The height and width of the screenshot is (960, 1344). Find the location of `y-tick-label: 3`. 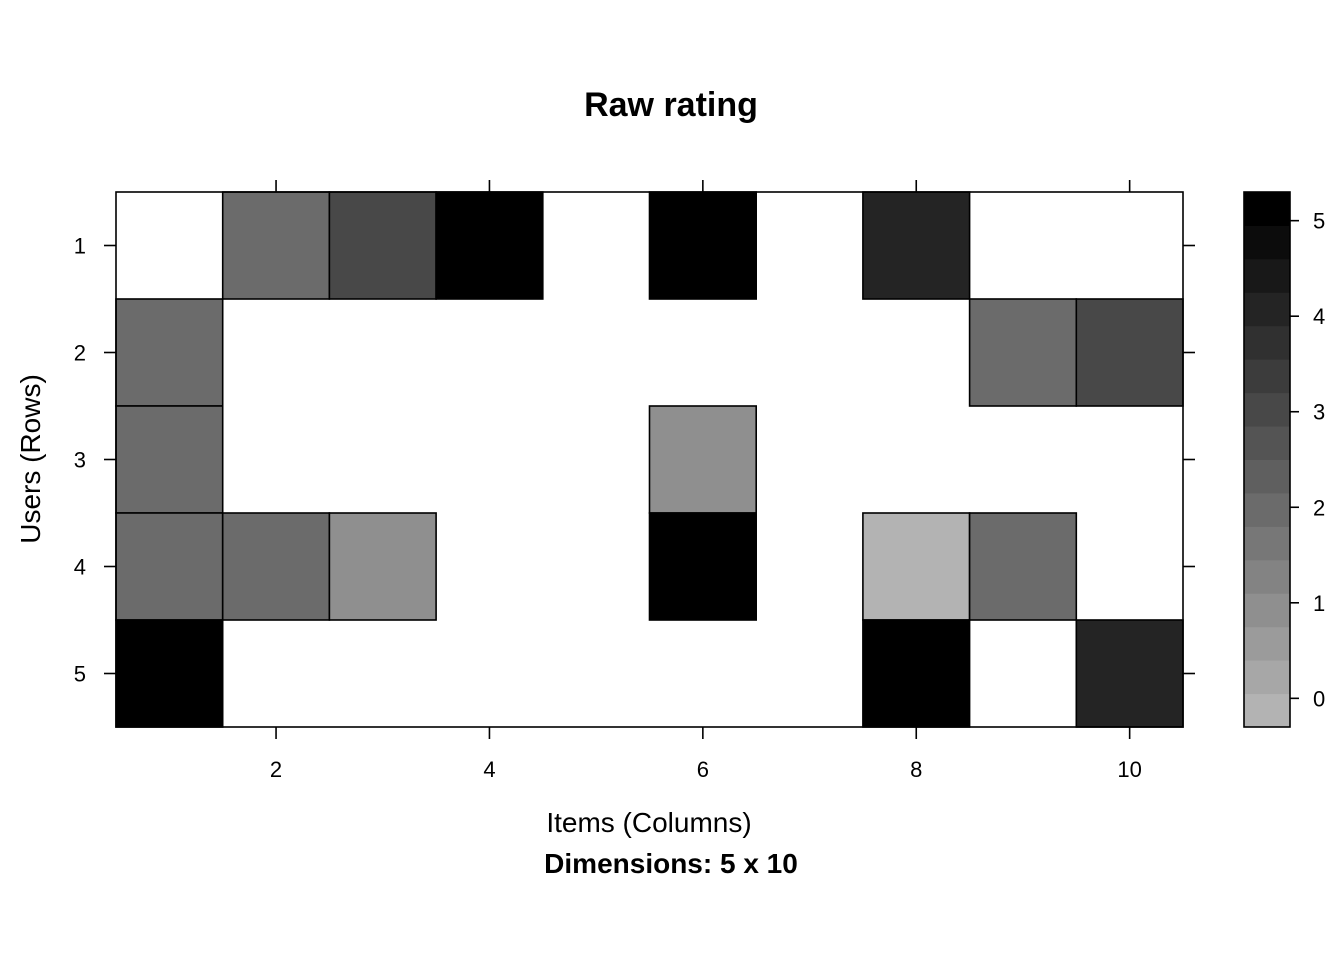

y-tick-label: 3 is located at coordinates (80, 460).